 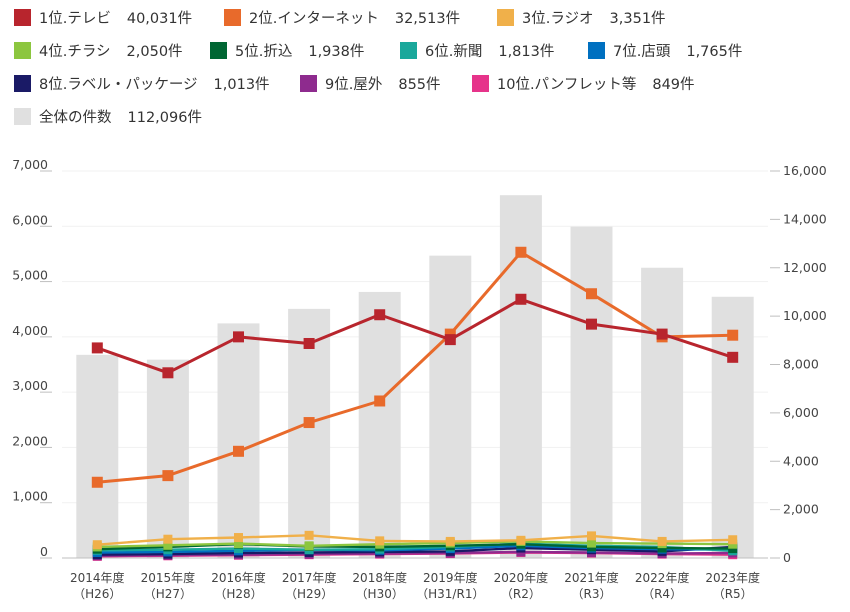 I want to click on right-axis-tick-label: 12,000, so click(x=805, y=267).